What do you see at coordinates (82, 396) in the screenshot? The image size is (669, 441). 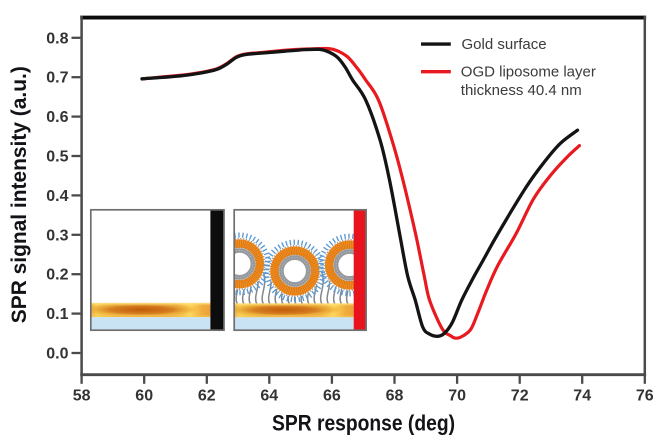 I see `svg-text: 58` at bounding box center [82, 396].